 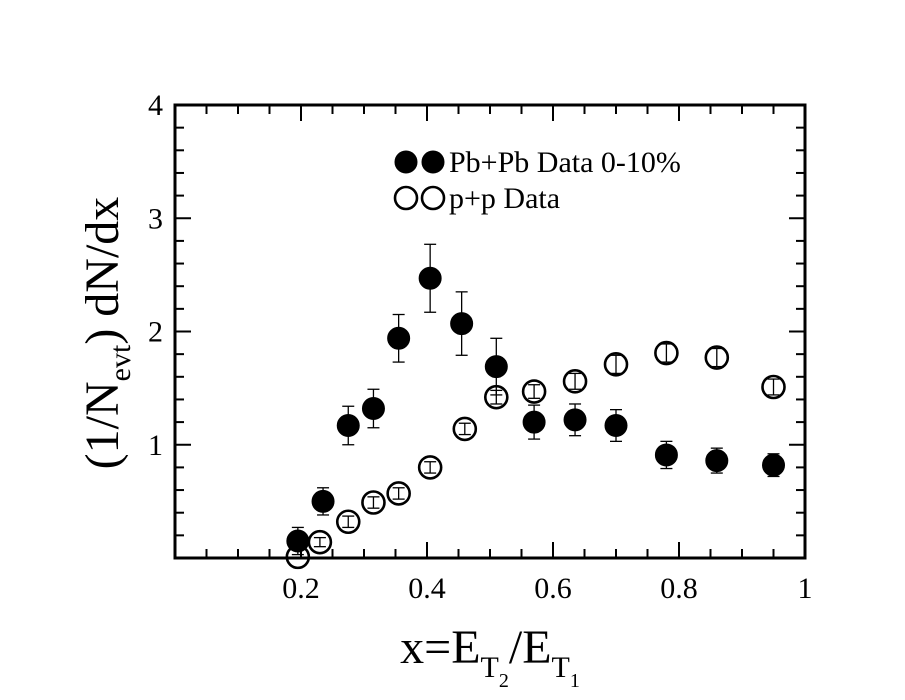 What do you see at coordinates (120, 362) in the screenshot?
I see `y-axis-title-sub: evt` at bounding box center [120, 362].